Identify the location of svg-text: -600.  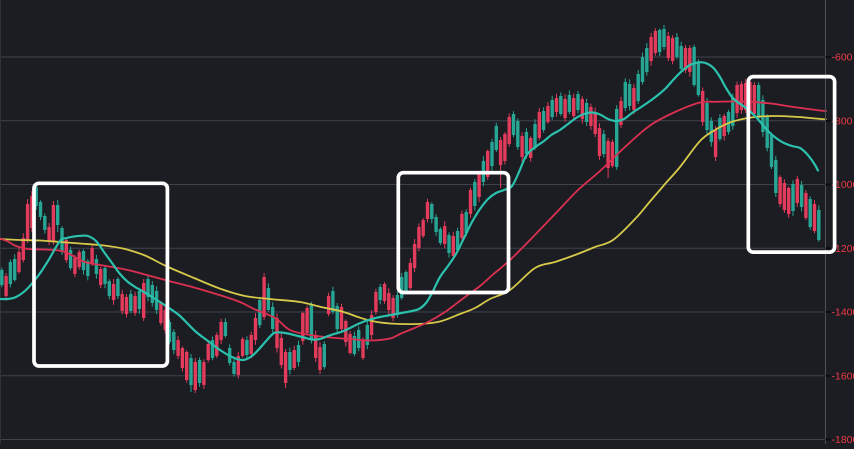
(842, 58).